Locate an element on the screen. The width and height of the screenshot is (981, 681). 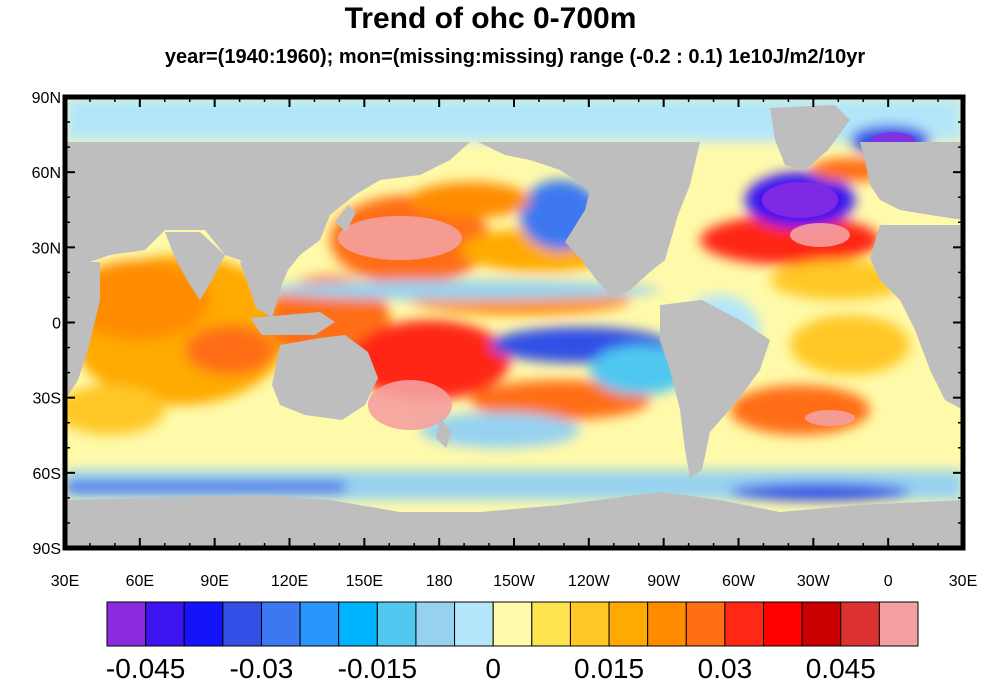
colorbar: -0.045 -0.03 -0.015 0 0.015 0.03 0.045 is located at coordinates (512, 641).